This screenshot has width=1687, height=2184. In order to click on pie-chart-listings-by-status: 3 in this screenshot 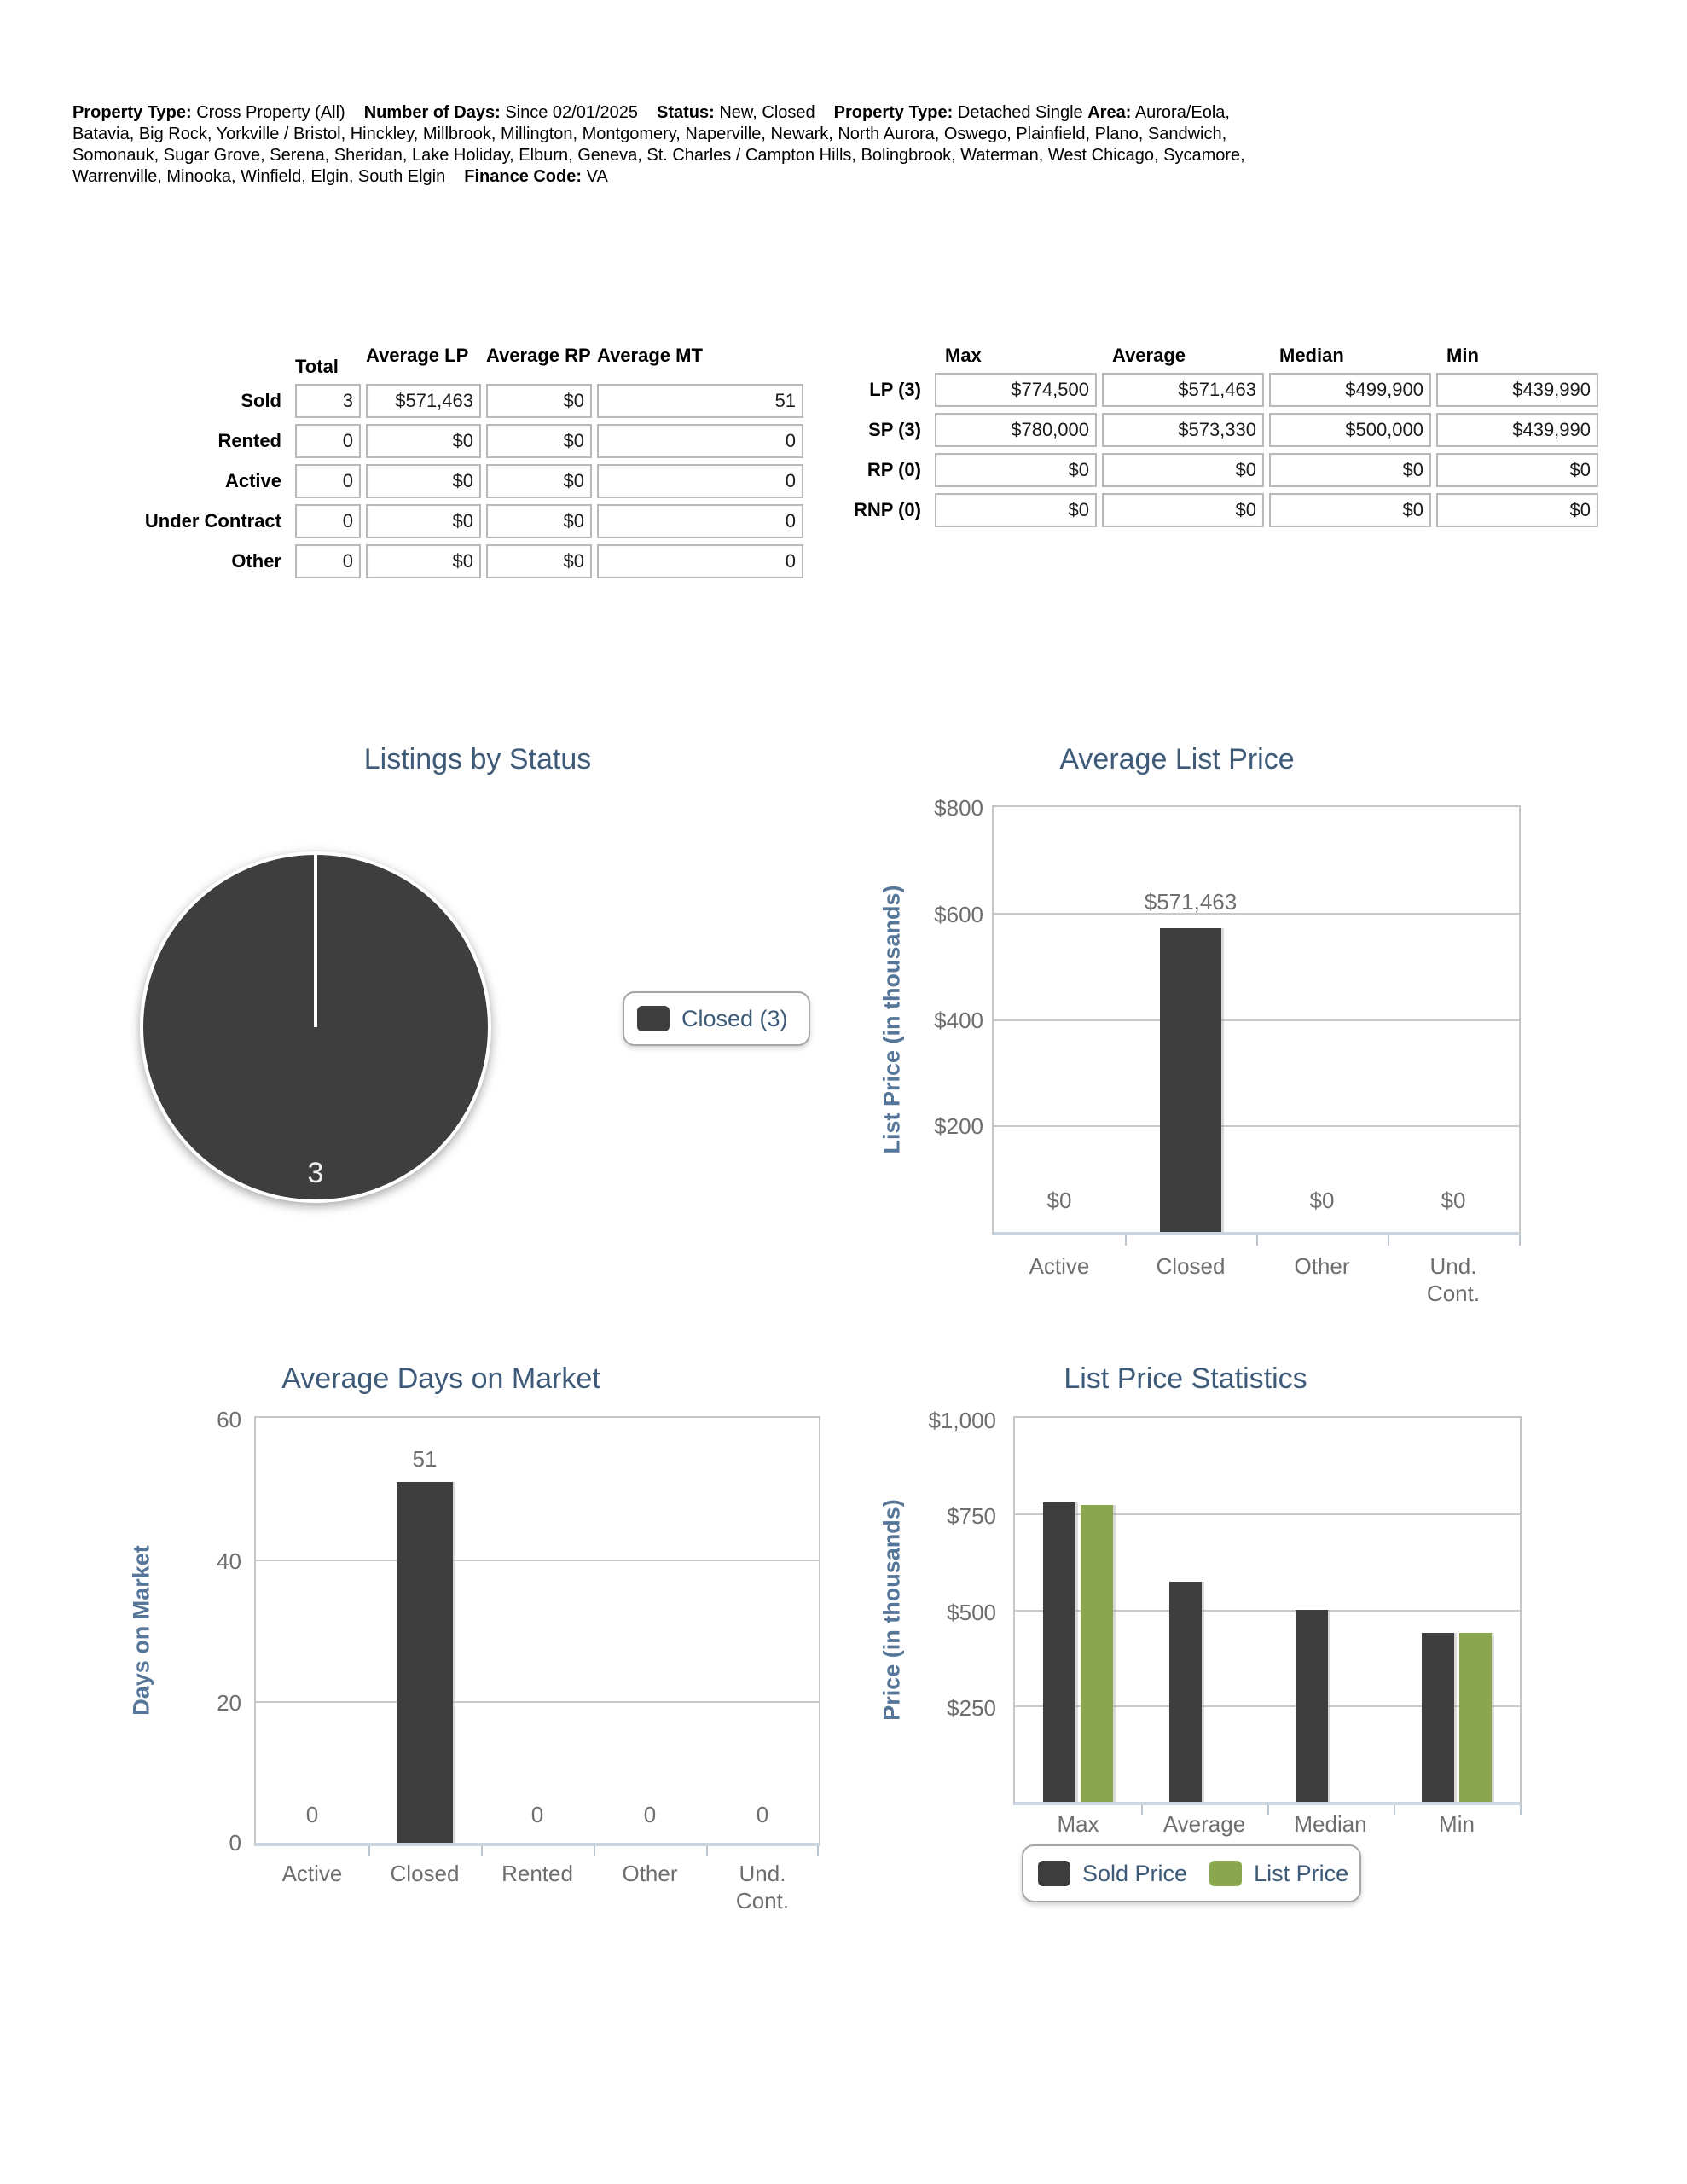, I will do `click(316, 1027)`.